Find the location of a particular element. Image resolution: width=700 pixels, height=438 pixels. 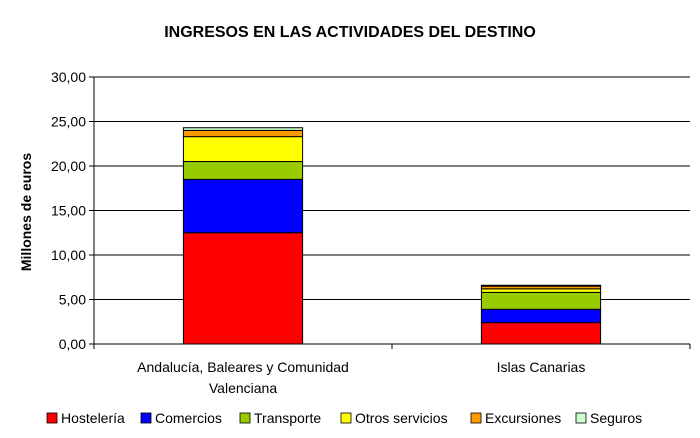

y-tick-label: 5,00 is located at coordinates (72, 300).